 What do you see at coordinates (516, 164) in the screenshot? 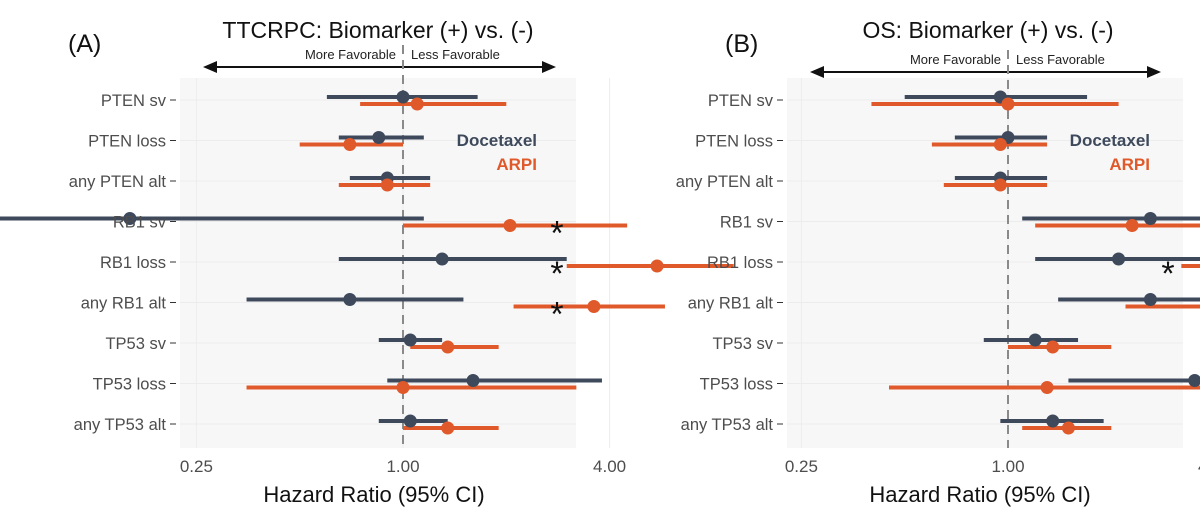
I see `panel-a-legend-arpi: ARPI` at bounding box center [516, 164].